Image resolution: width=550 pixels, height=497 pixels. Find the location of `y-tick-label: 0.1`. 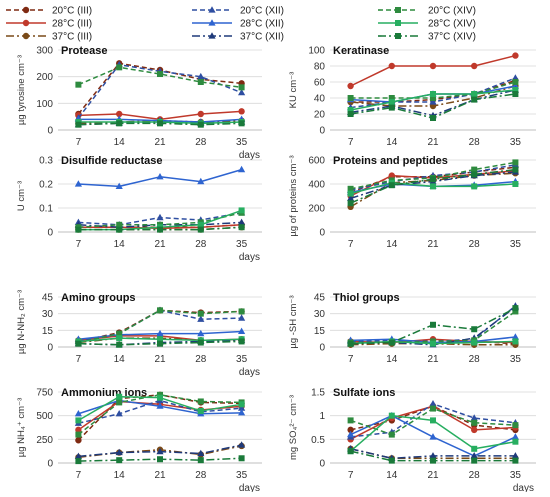

y-tick-label: 0.1 is located at coordinates (46, 209).